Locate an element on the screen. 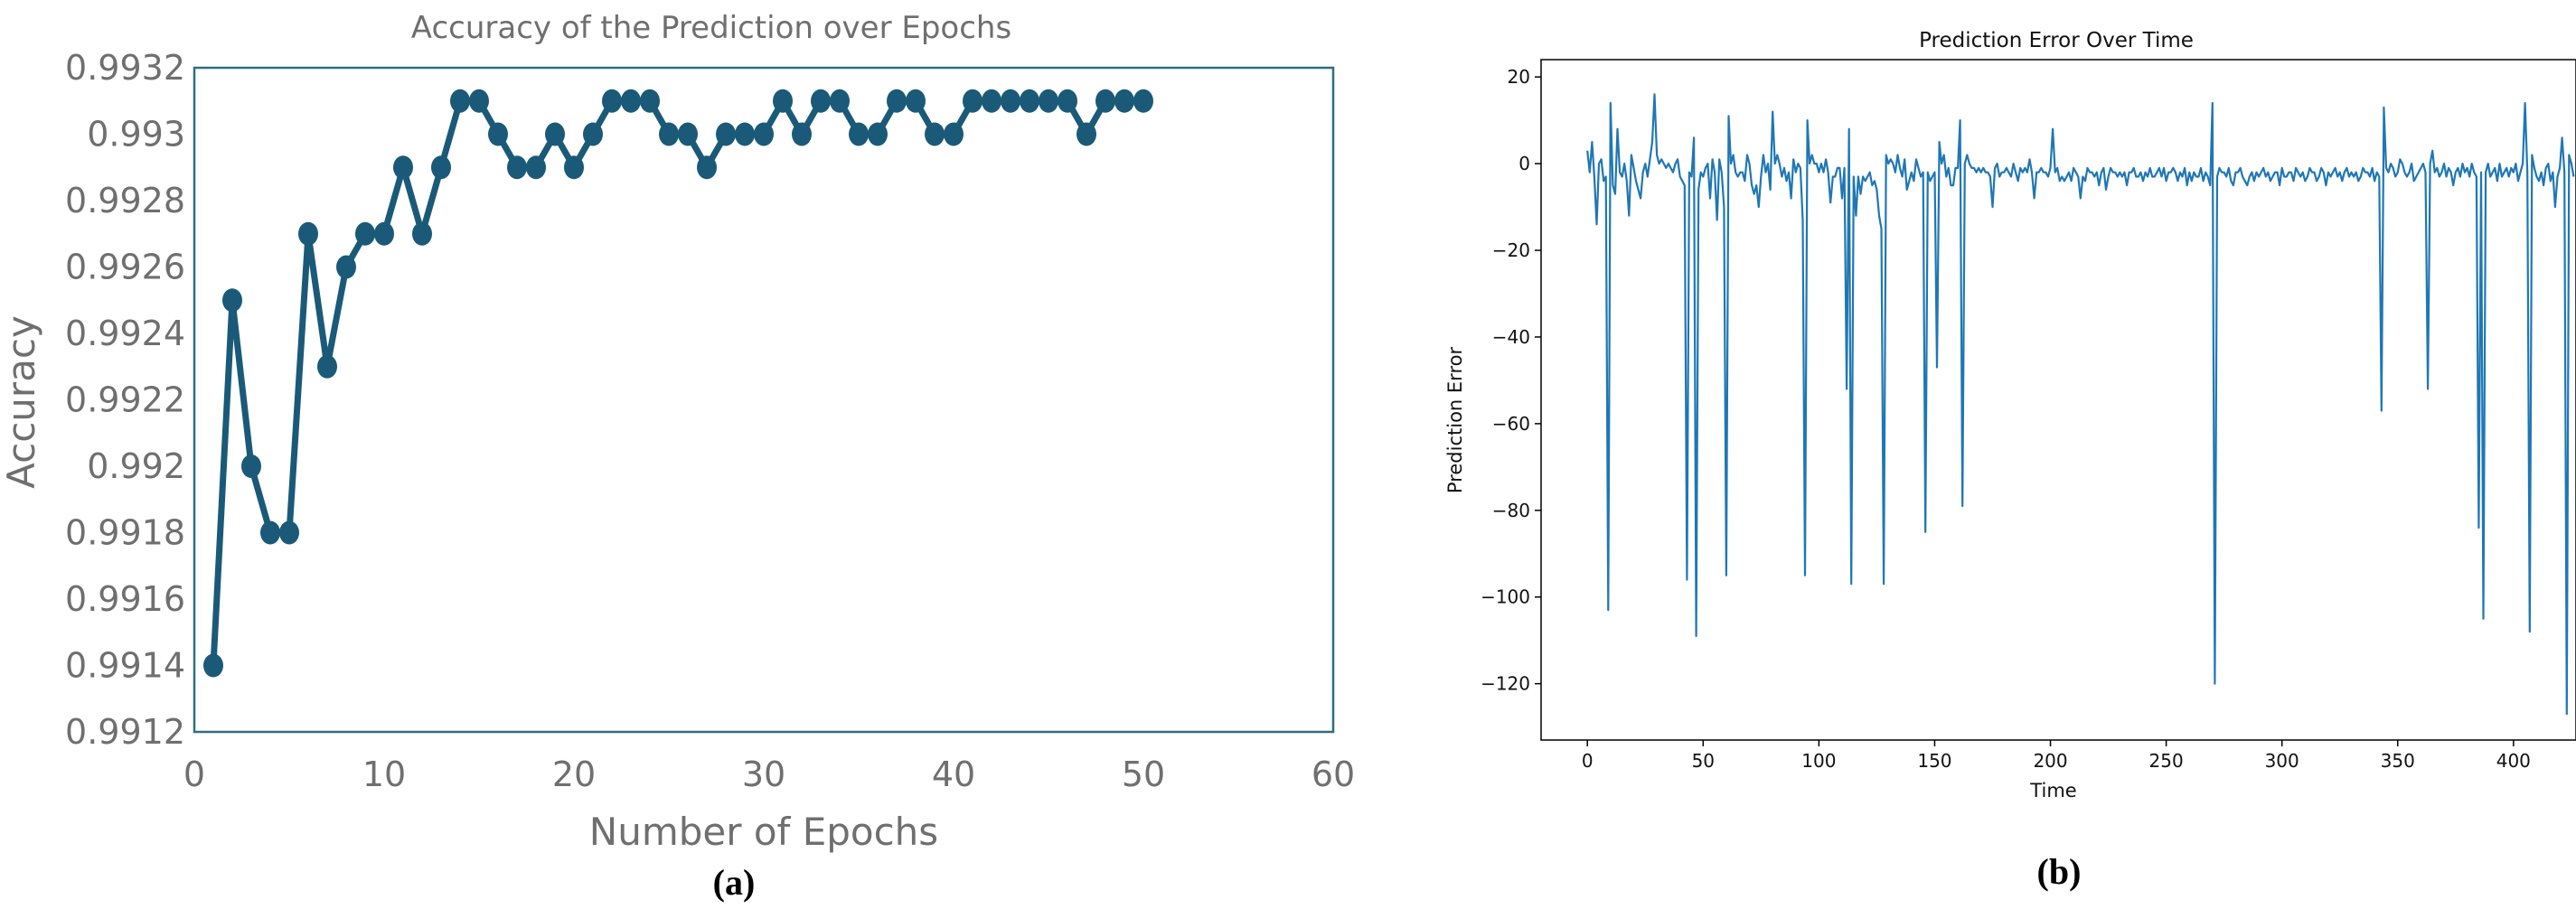 The image size is (2576, 909). chart-a-y-tick-label: 0.9914 is located at coordinates (125, 666).